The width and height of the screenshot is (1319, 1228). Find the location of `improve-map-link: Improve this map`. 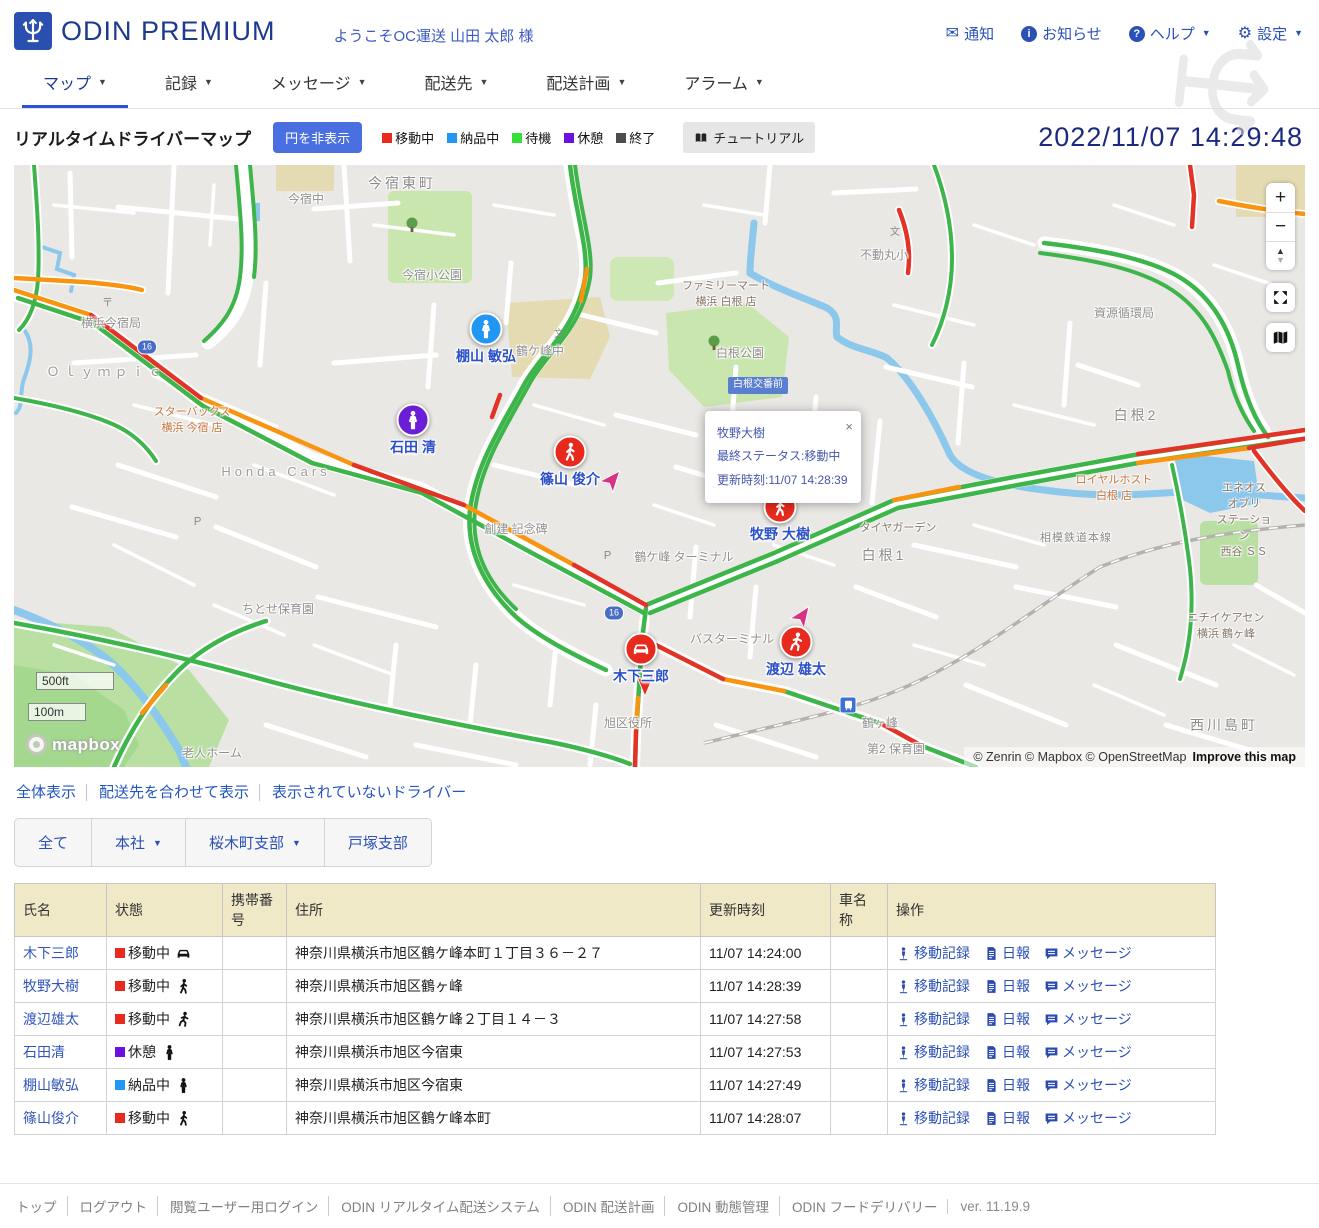

improve-map-link: Improve this map is located at coordinates (1244, 757).